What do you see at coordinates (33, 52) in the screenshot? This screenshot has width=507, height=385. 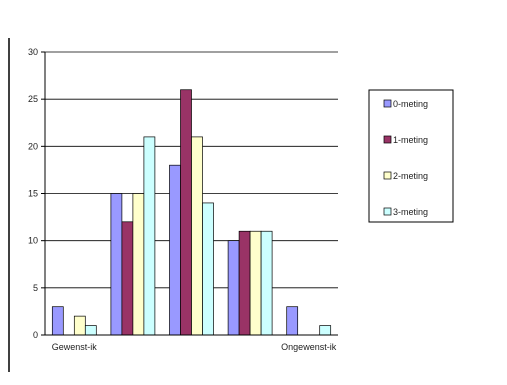 I see `y-tick-label: 30` at bounding box center [33, 52].